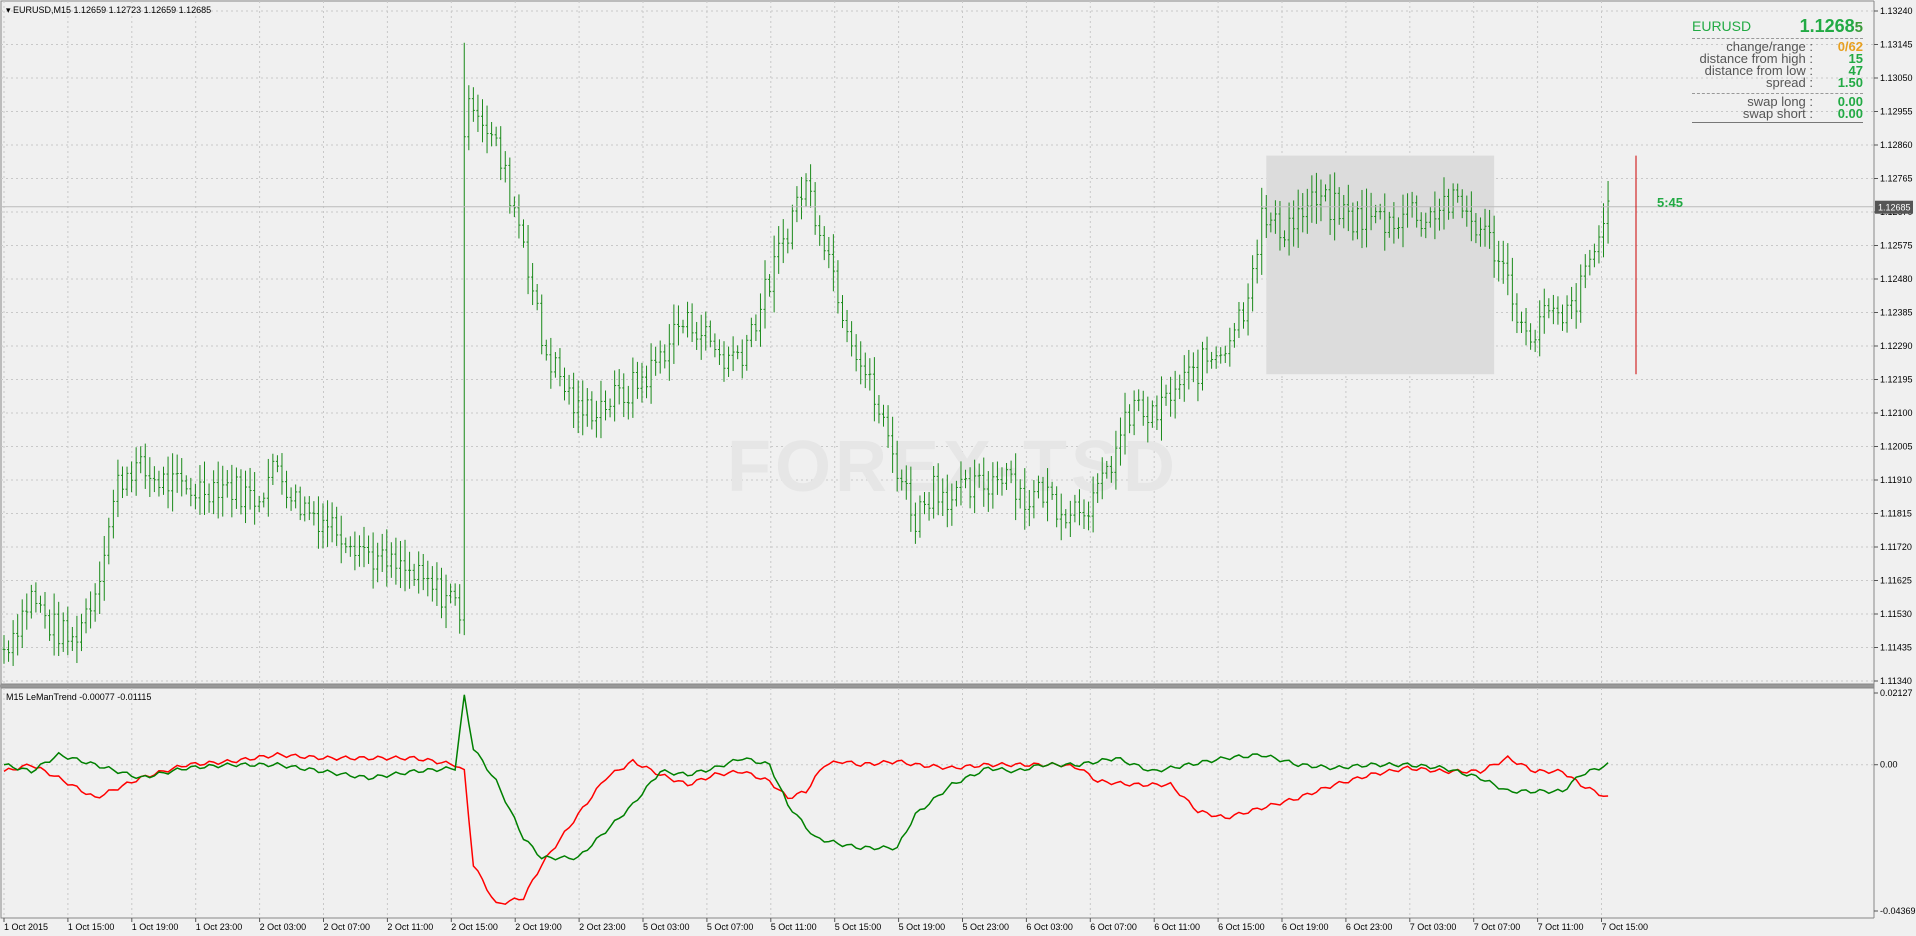 This screenshot has height=936, width=1916. I want to click on range-highlight-box, so click(1380, 265).